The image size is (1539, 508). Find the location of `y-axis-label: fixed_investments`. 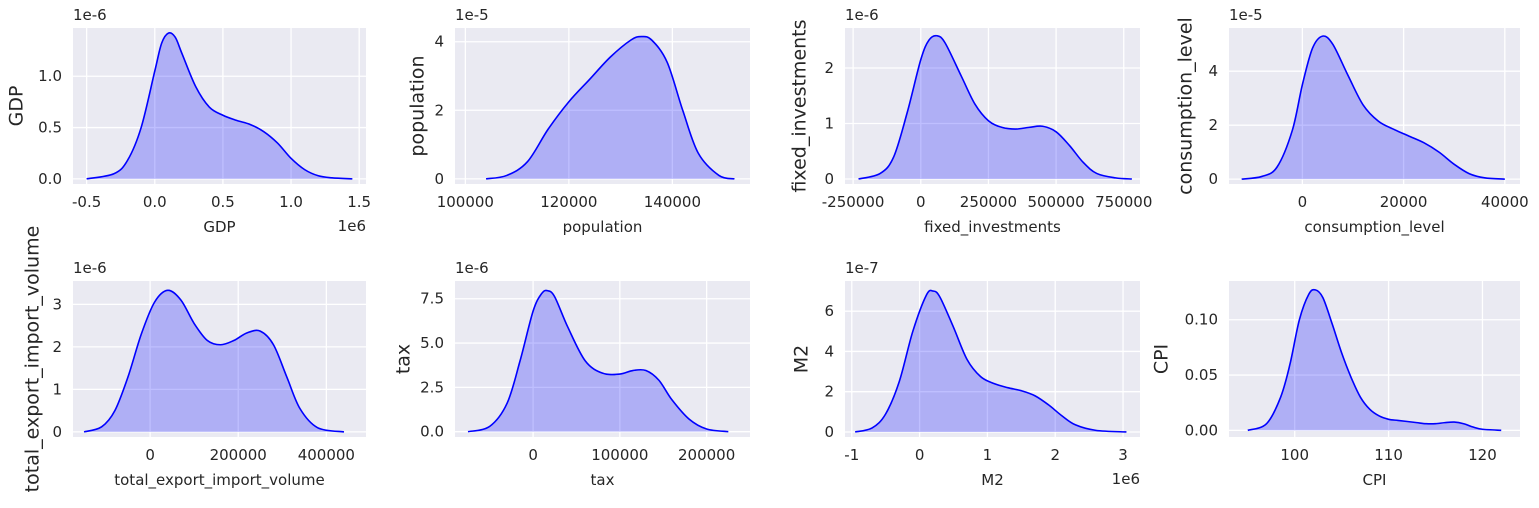

y-axis-label: fixed_investments is located at coordinates (800, 105).